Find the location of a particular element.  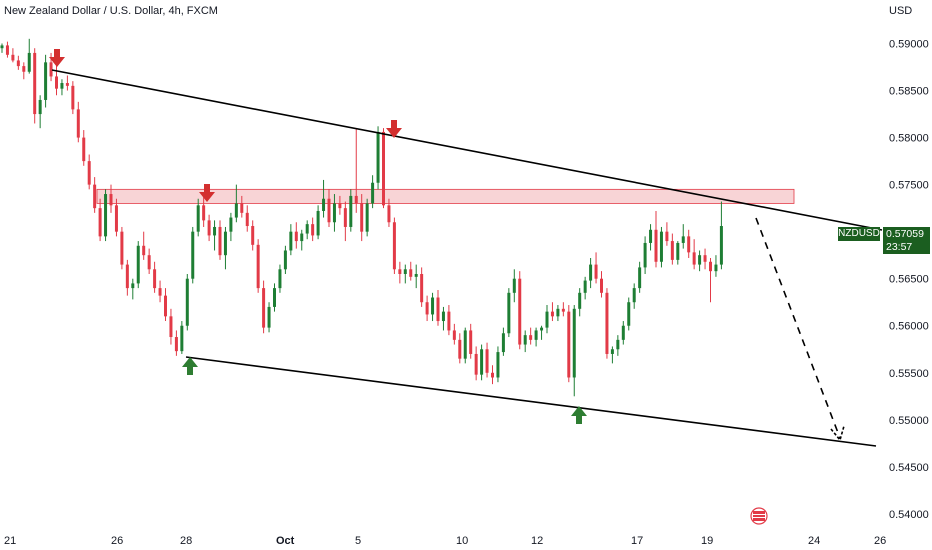

price-tag-countdown: 23:57 is located at coordinates (906, 247).